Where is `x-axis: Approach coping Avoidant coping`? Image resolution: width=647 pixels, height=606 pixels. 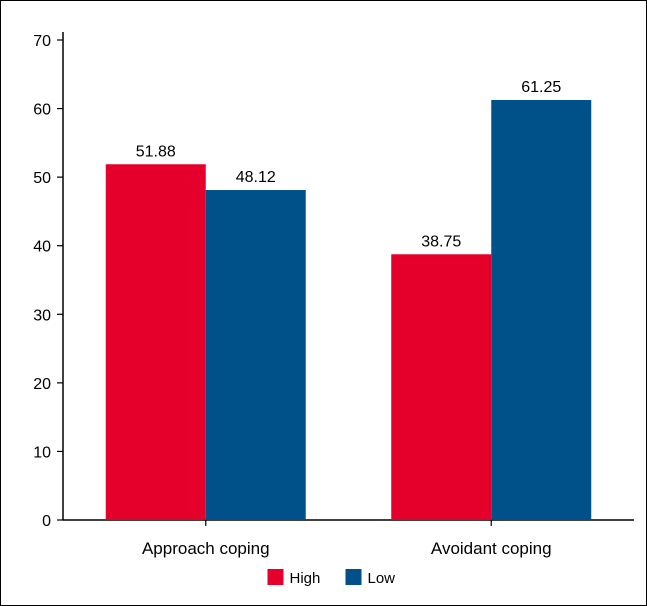
x-axis: Approach coping Avoidant coping is located at coordinates (348, 538).